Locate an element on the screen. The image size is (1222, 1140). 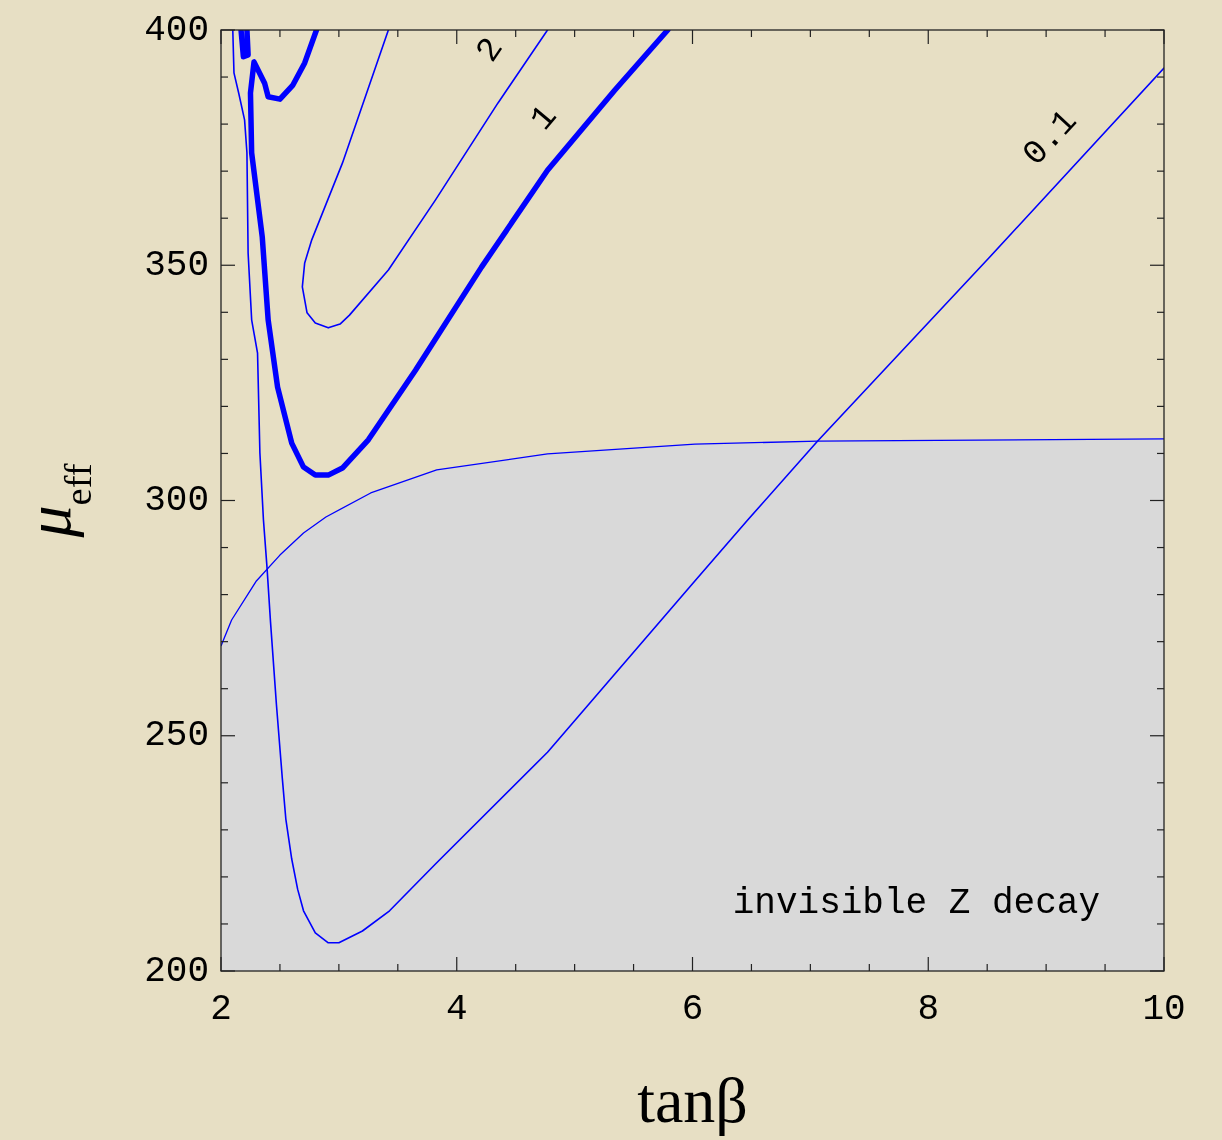
y-tick-label: 250 is located at coordinates (176, 736).